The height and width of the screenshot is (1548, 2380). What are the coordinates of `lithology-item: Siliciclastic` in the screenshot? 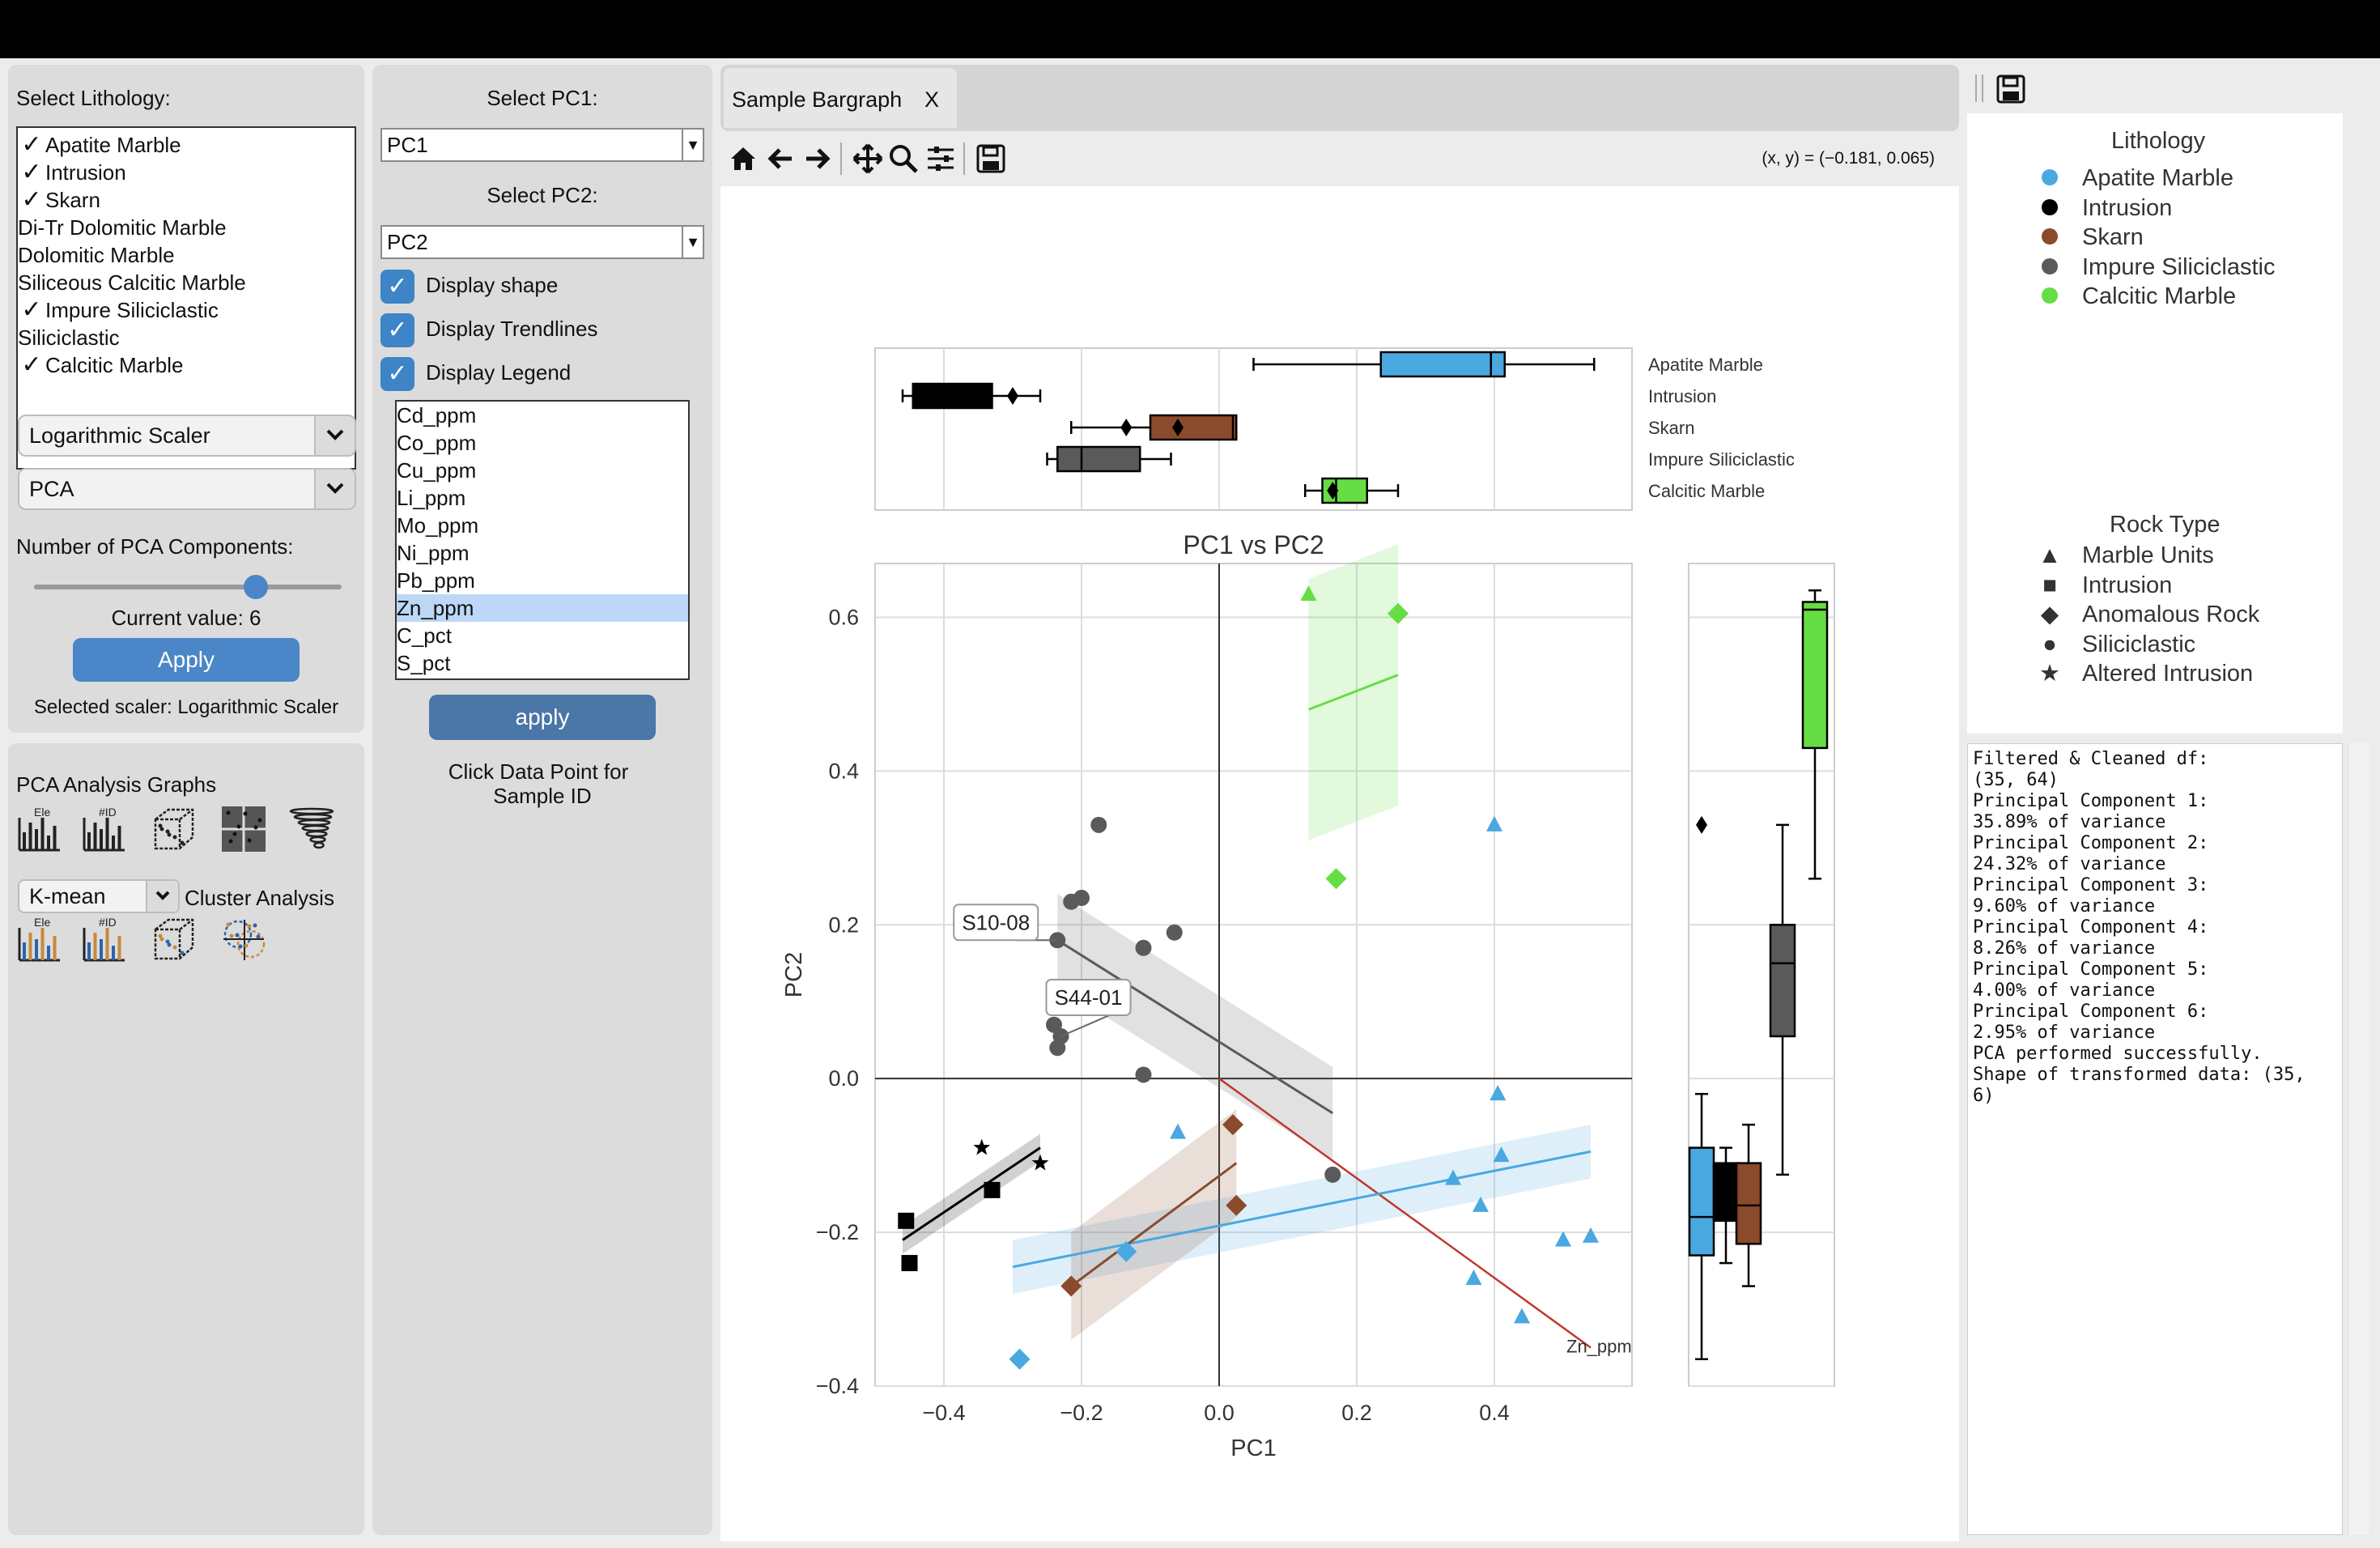 It's located at (187, 338).